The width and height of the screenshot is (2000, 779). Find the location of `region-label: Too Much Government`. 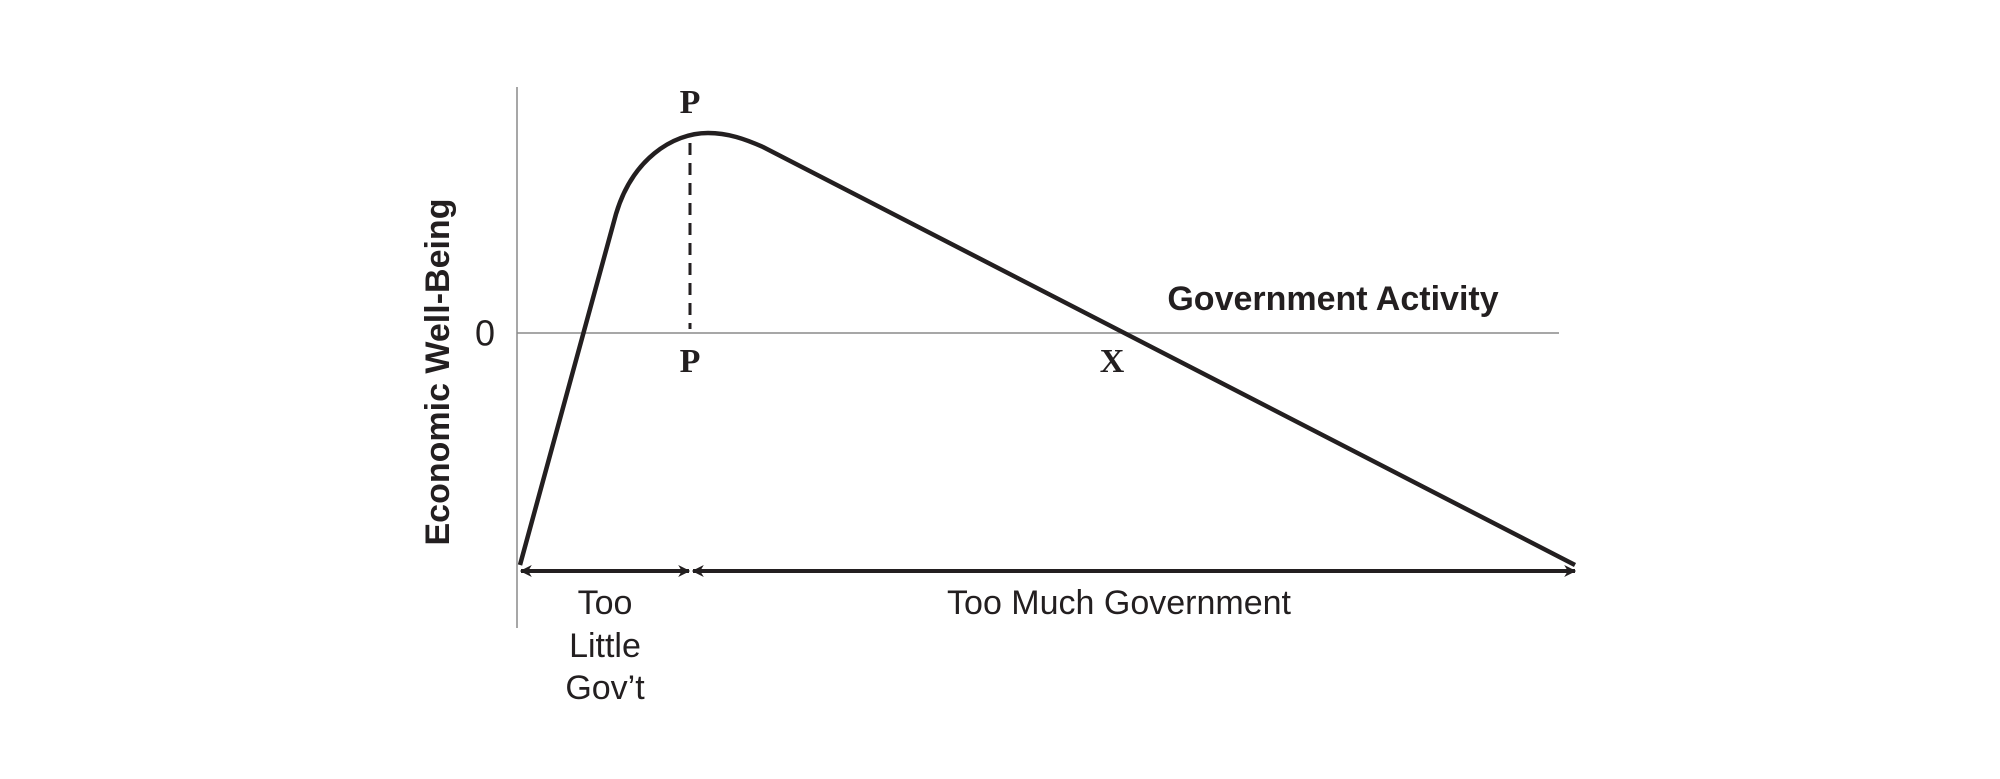

region-label: Too Much Government is located at coordinates (1119, 603).